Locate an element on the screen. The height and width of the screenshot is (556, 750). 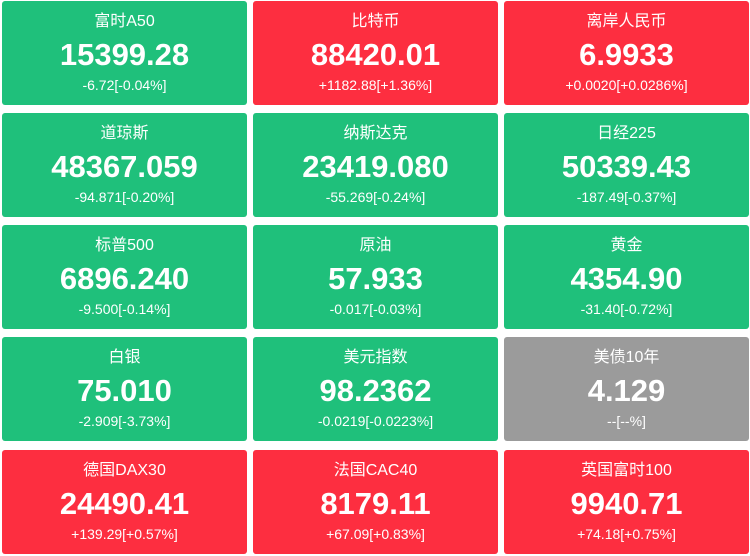
quote-price: 75.010 is located at coordinates (124, 390).